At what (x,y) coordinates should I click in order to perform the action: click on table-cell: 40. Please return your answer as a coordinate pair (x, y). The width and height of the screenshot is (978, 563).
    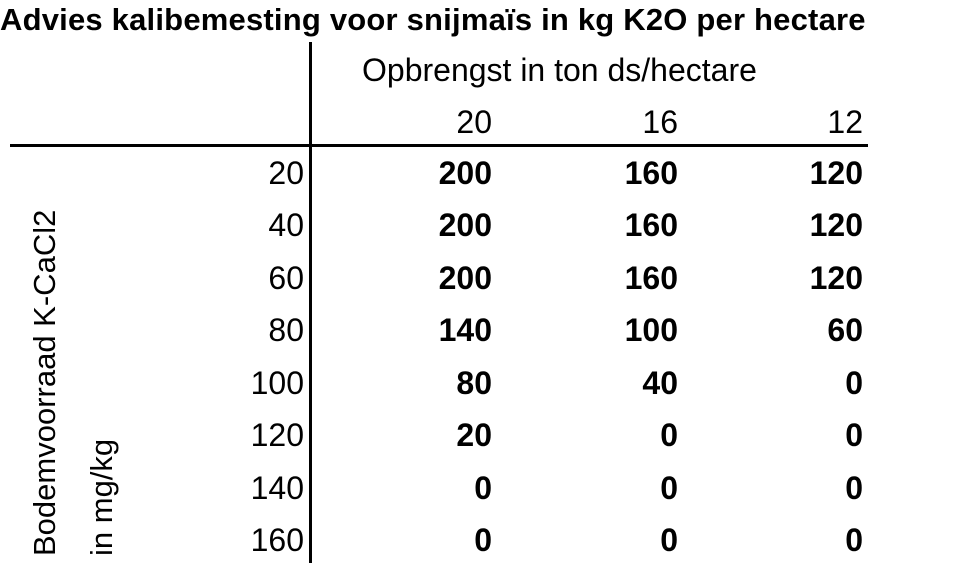
    Looking at the image, I should click on (660, 383).